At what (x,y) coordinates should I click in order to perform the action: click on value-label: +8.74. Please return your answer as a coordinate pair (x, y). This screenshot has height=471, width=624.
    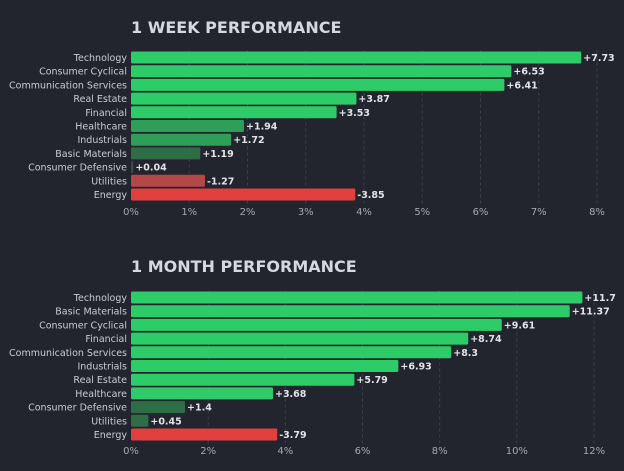
    Looking at the image, I should click on (486, 339).